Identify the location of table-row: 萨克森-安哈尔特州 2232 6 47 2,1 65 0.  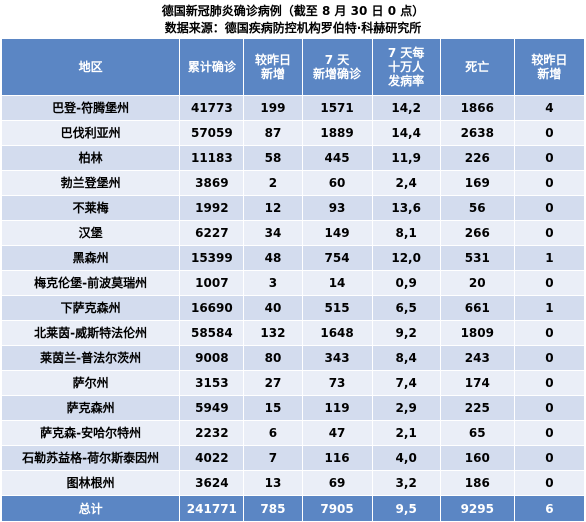
(293, 433).